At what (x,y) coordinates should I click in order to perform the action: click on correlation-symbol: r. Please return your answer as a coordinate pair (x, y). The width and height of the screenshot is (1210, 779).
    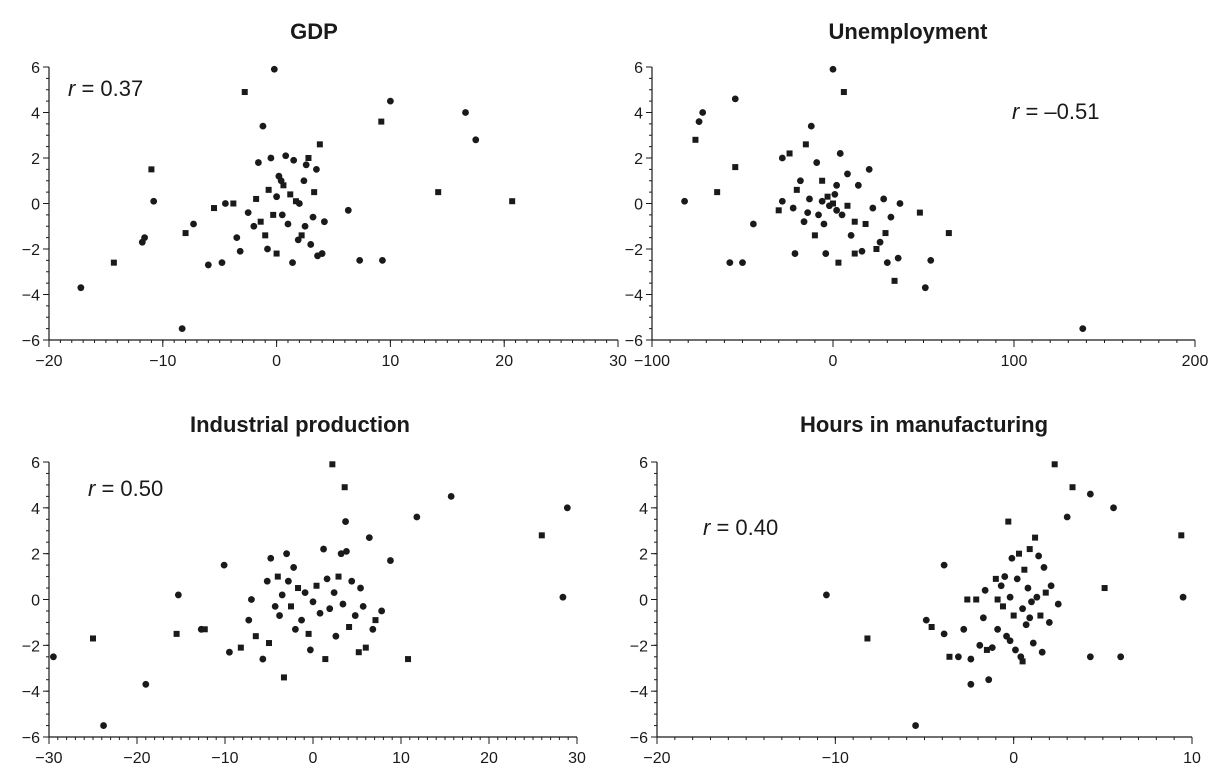
    Looking at the image, I should click on (707, 527).